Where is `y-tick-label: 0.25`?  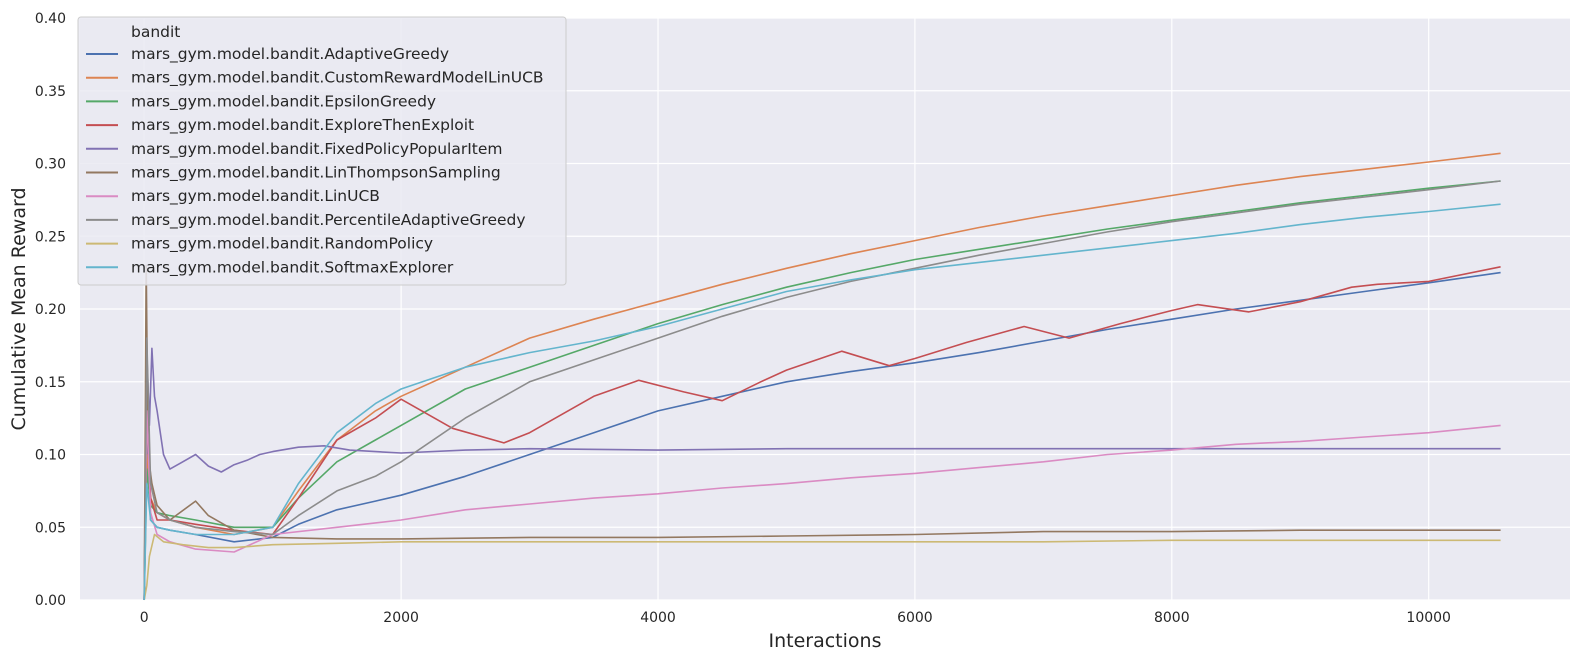
y-tick-label: 0.25 is located at coordinates (50, 237).